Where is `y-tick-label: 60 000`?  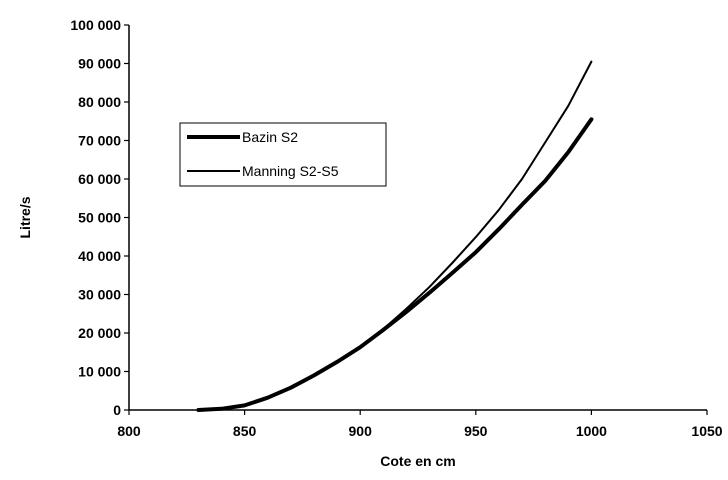 y-tick-label: 60 000 is located at coordinates (99, 179).